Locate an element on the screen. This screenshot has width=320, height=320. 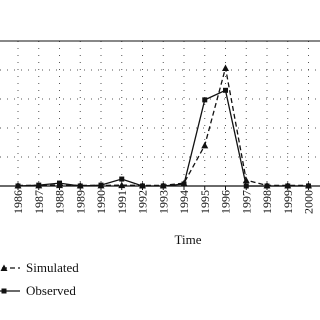
x-tick-label: 1987 is located at coordinates (39, 202).